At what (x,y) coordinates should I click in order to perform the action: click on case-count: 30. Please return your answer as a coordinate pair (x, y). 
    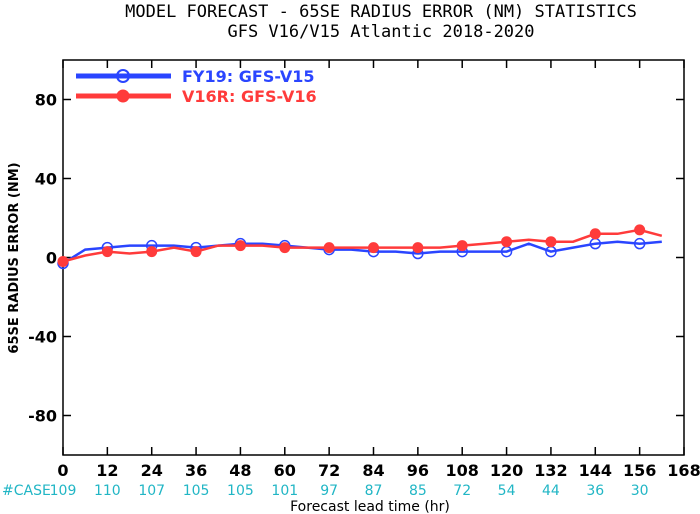
    Looking at the image, I should click on (640, 491).